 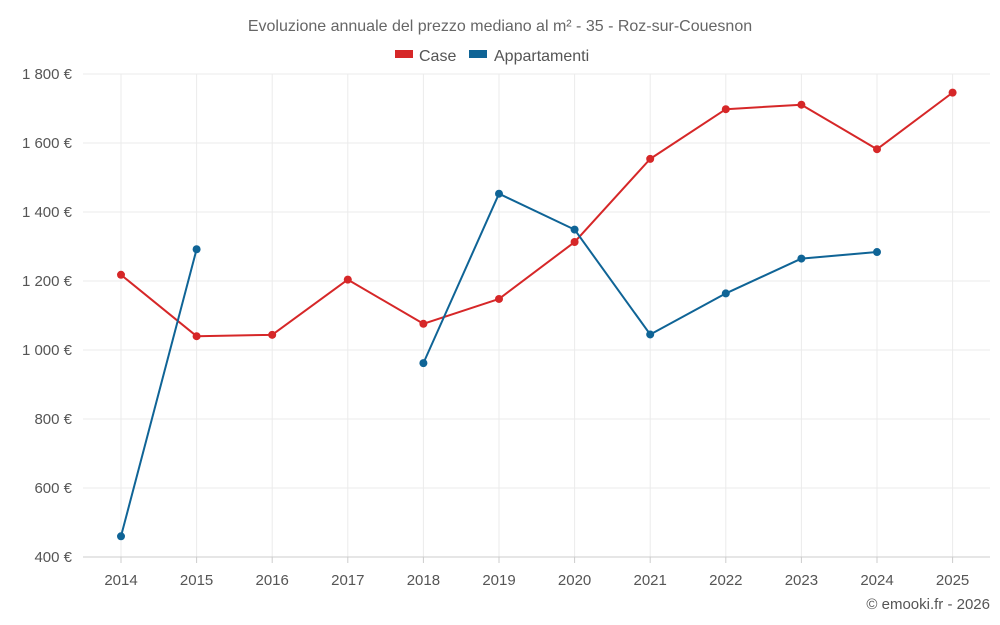 What do you see at coordinates (725, 109) in the screenshot?
I see `data-point-case-2022` at bounding box center [725, 109].